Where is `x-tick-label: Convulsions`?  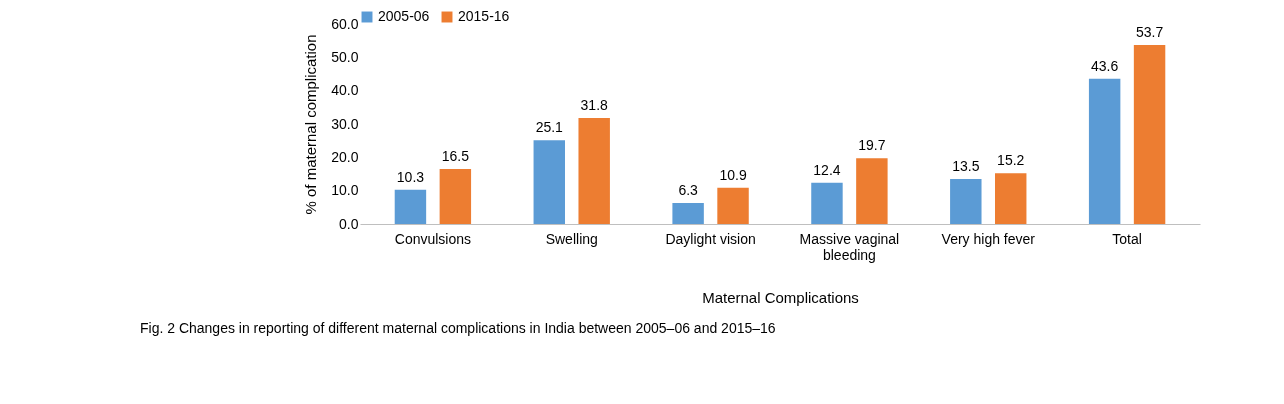
x-tick-label: Convulsions is located at coordinates (433, 238).